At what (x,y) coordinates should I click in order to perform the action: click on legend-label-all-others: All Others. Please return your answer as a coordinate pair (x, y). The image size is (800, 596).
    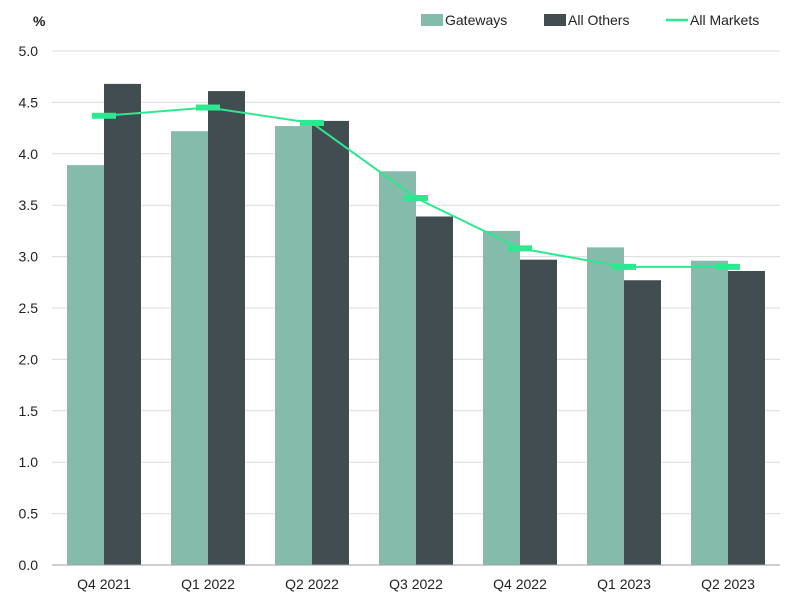
    Looking at the image, I should click on (598, 20).